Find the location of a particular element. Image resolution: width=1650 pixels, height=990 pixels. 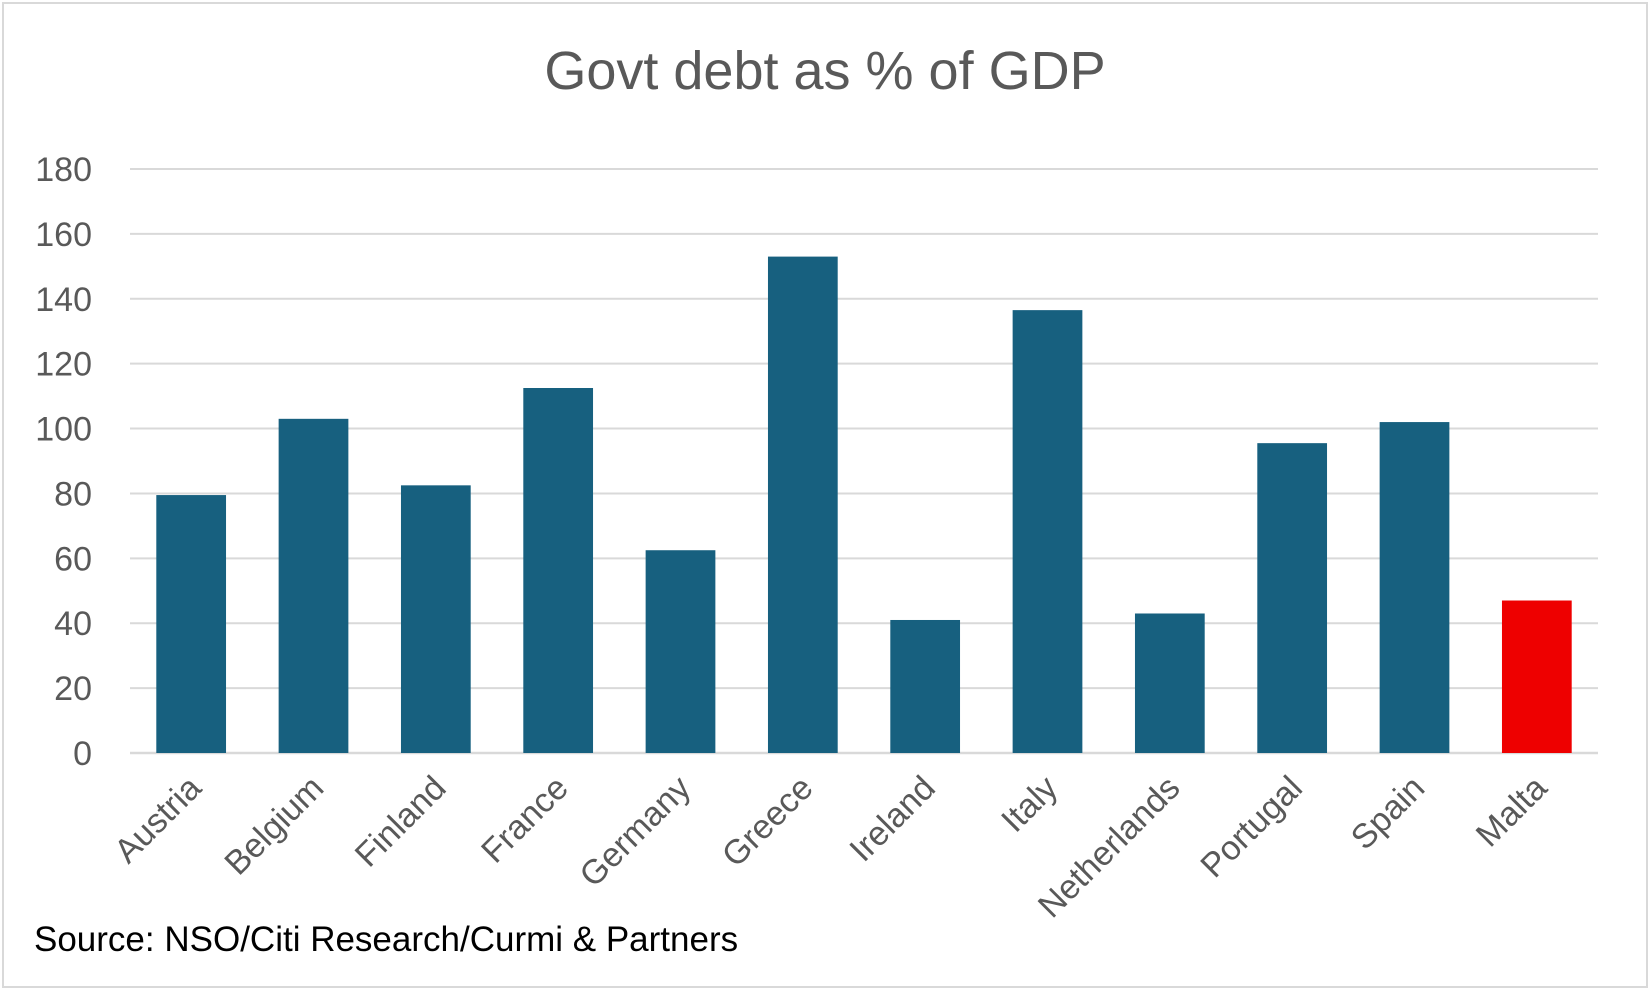

y-tick-label: 80 is located at coordinates (73, 494).